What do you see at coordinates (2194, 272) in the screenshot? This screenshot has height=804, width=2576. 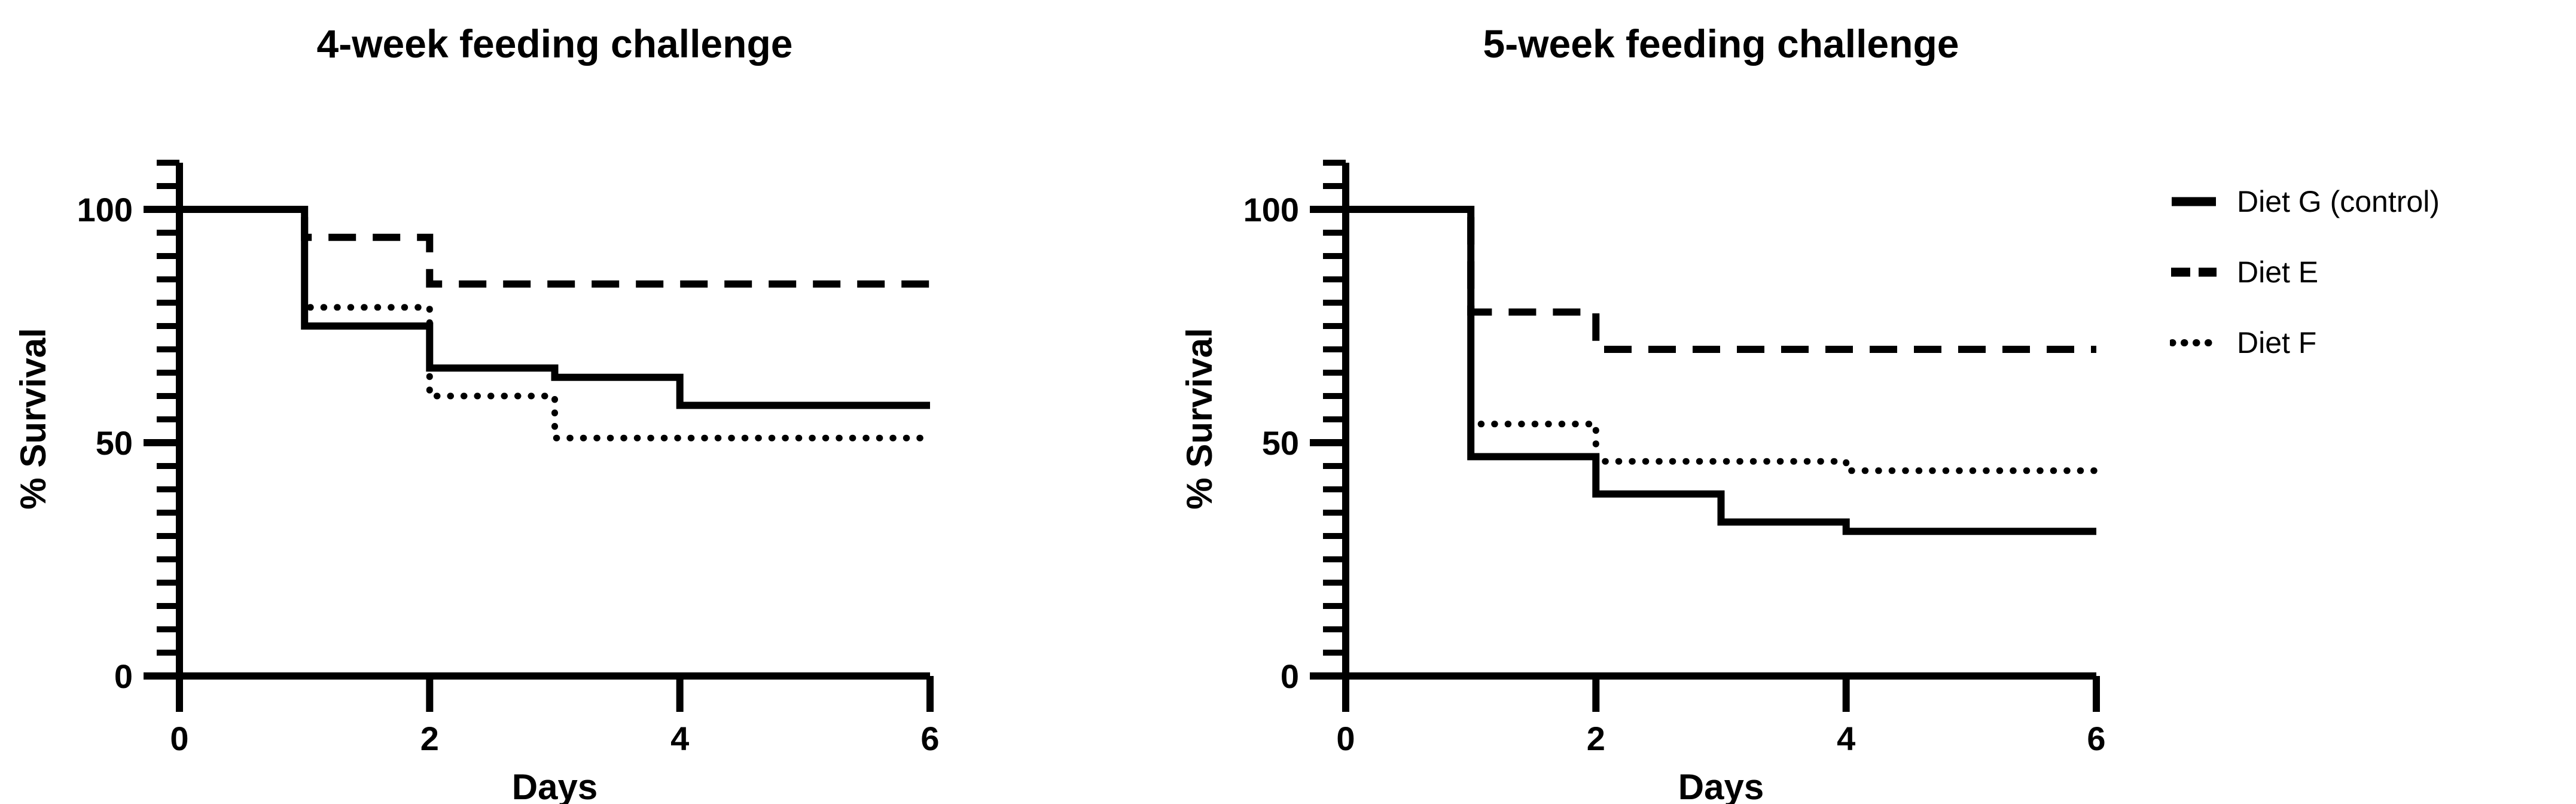 I see `dashed-line-swatch-icon` at bounding box center [2194, 272].